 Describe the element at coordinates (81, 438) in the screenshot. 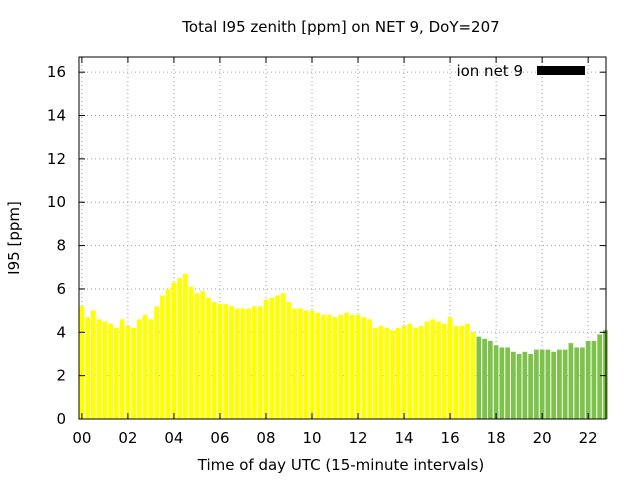

I see `x-tick-label: 00` at that location.